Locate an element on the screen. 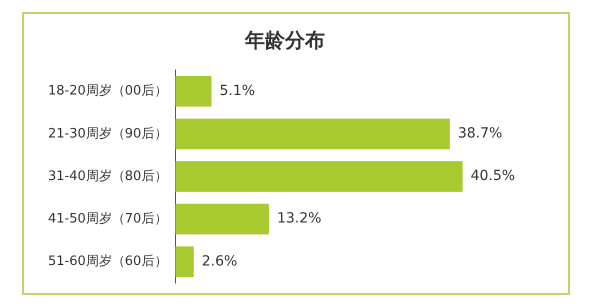  data-label: 38.7% is located at coordinates (480, 134).